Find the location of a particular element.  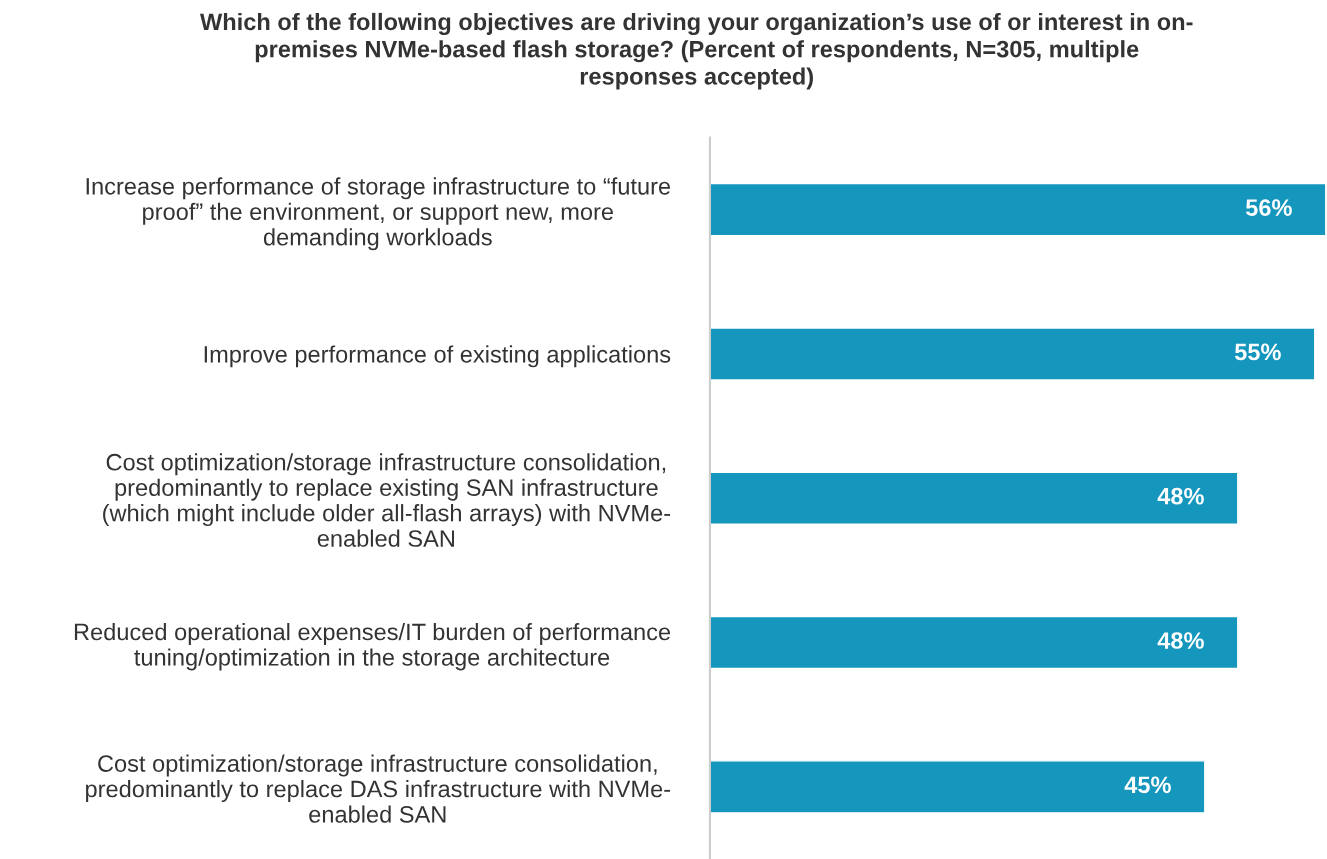

data-label: 45% is located at coordinates (1147, 785).